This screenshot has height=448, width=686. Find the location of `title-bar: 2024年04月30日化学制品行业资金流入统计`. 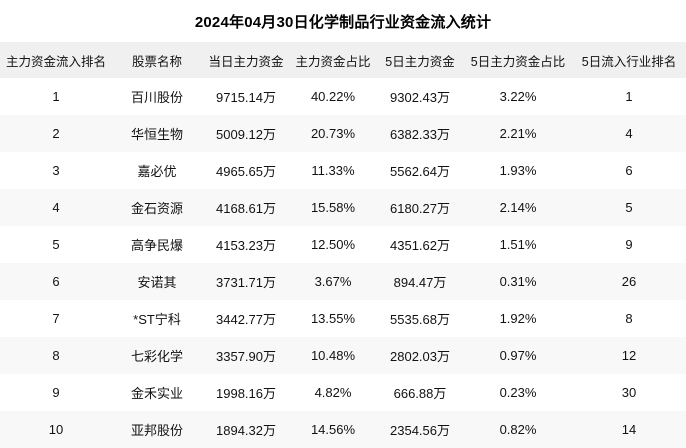

title-bar: 2024年04月30日化学制品行业资金流入统计 is located at coordinates (343, 21).